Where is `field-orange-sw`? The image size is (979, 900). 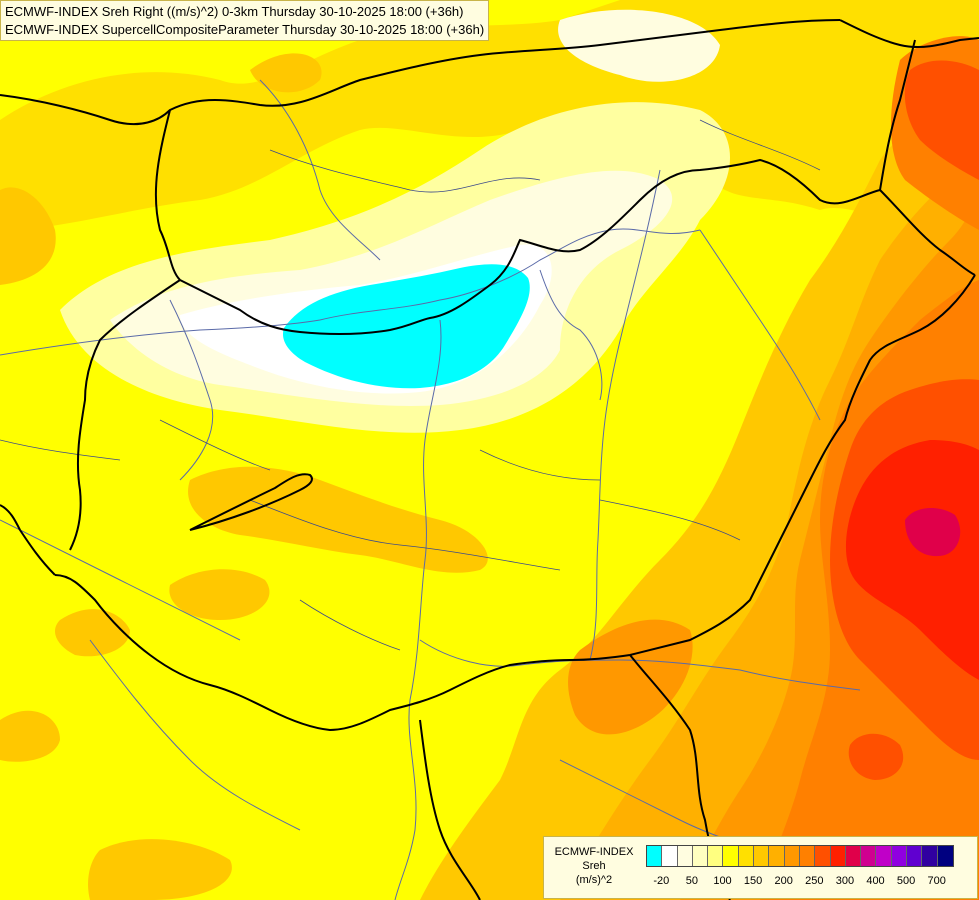 field-orange-sw is located at coordinates (219, 594).